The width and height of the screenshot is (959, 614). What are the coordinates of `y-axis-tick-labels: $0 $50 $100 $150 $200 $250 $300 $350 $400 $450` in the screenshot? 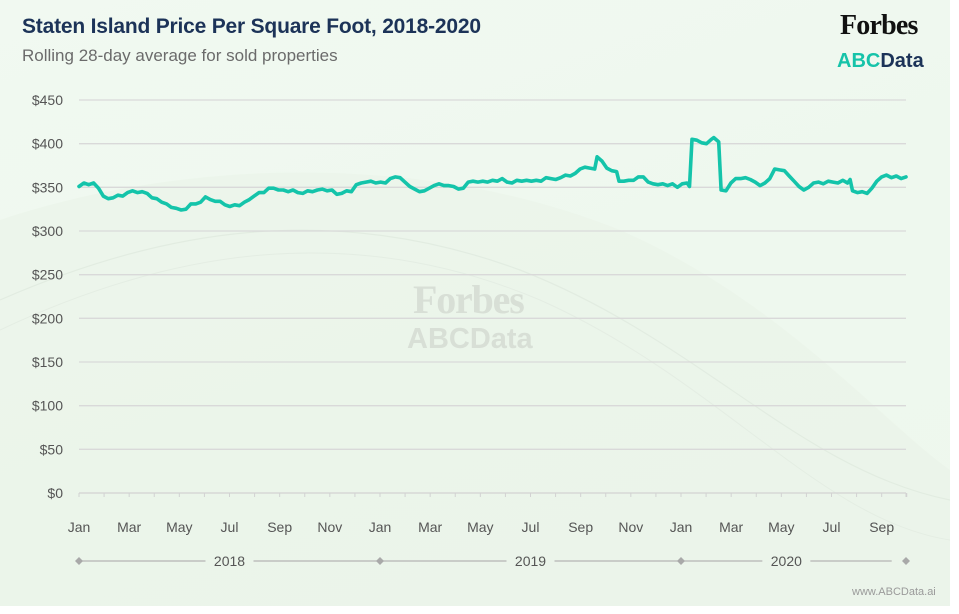 It's located at (47, 296).